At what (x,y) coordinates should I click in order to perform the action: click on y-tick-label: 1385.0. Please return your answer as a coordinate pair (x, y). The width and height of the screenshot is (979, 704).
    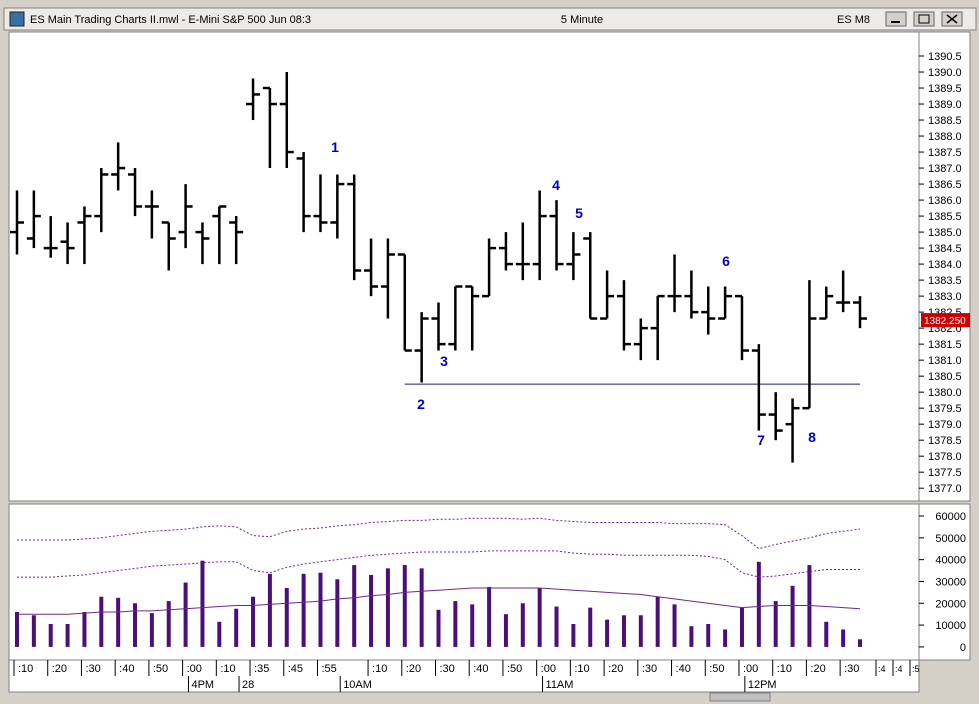
    Looking at the image, I should click on (945, 233).